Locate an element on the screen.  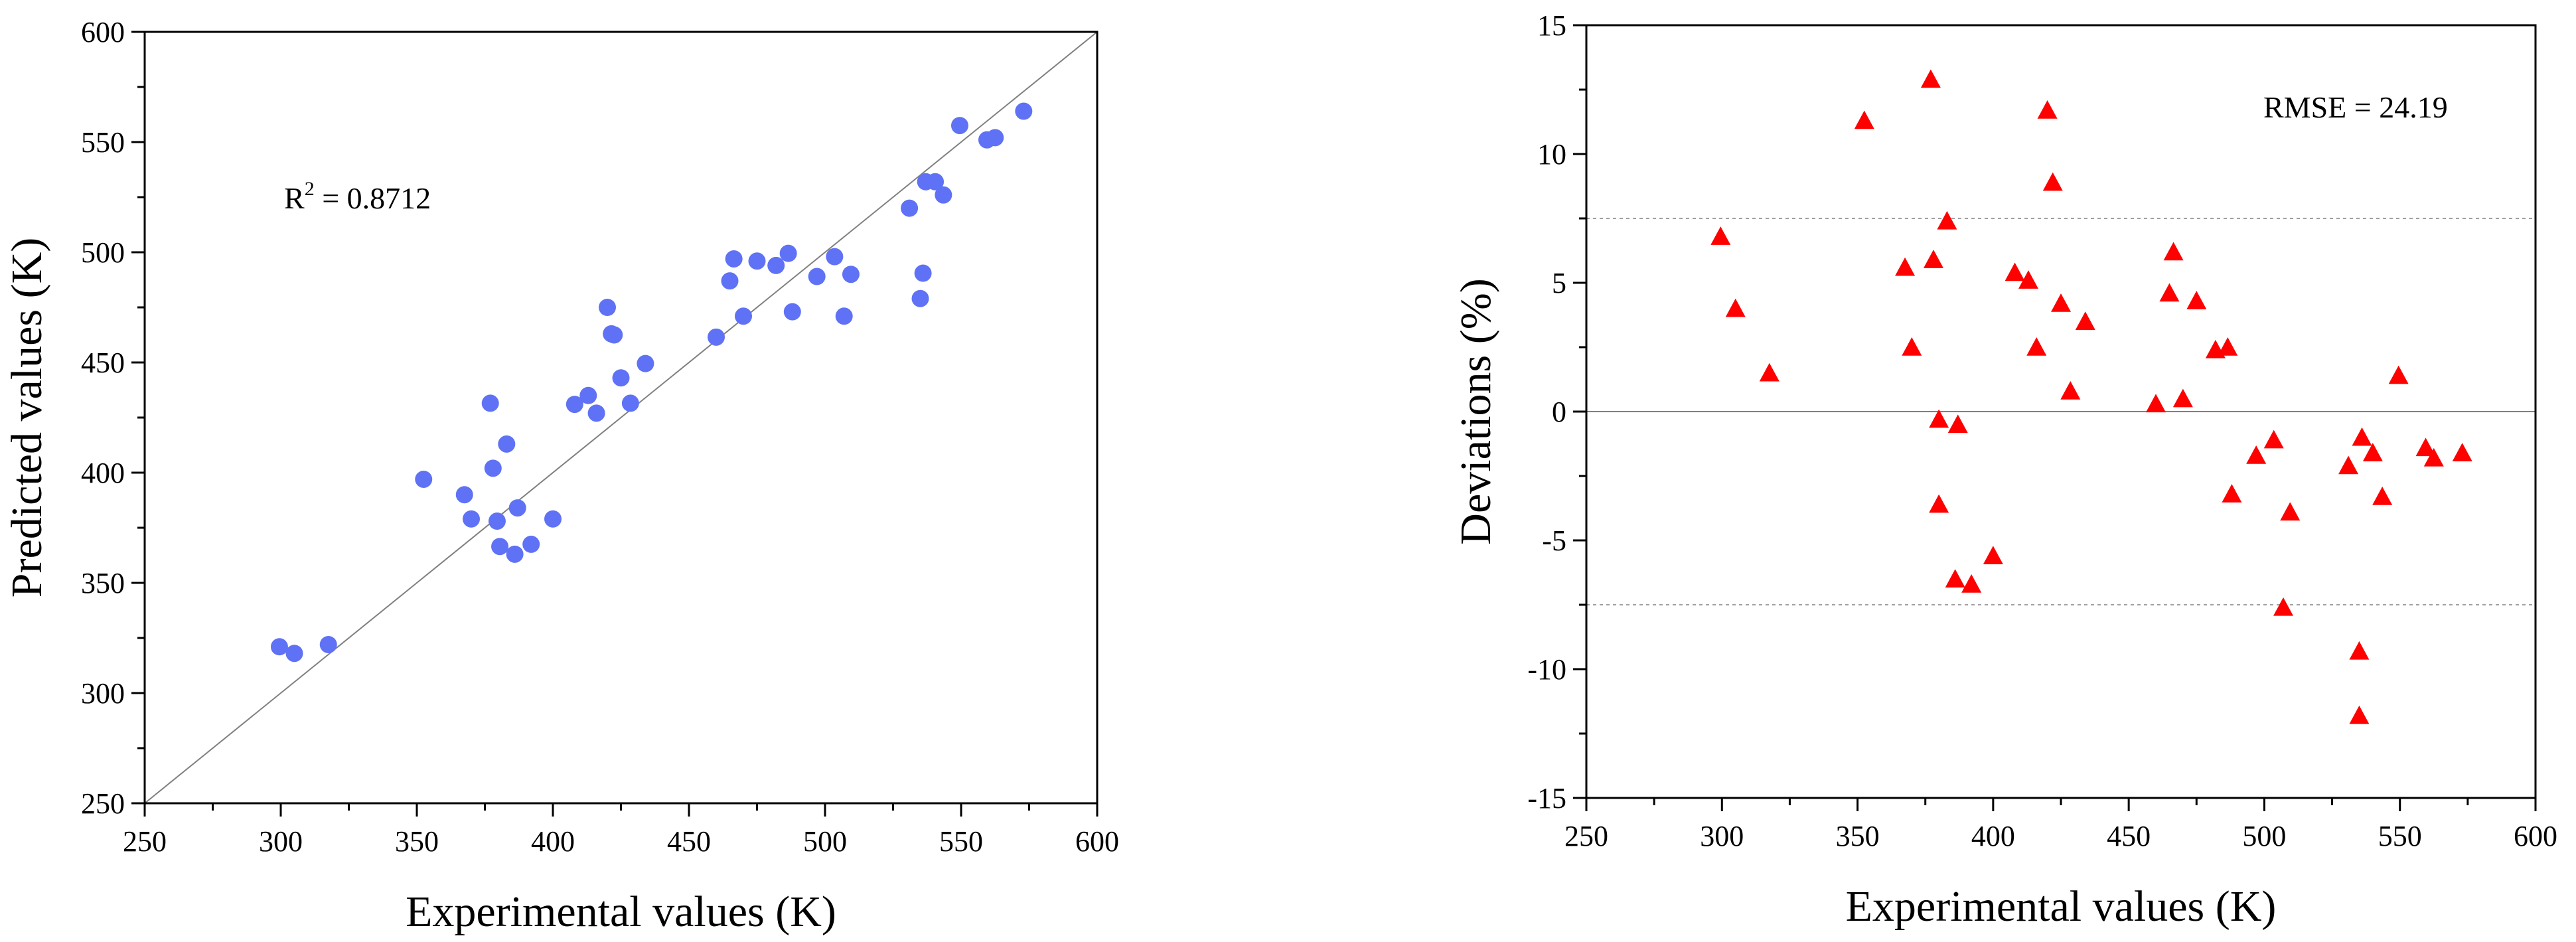
y-tick-label: 10 is located at coordinates (1551, 154).